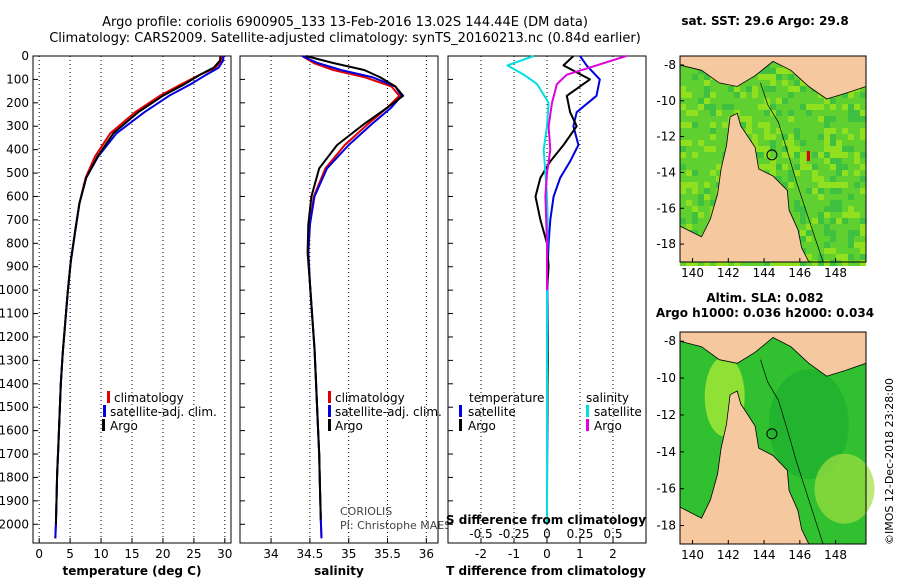  Describe the element at coordinates (133, 549) in the screenshot. I see `temperature-x-axis: 0 5 10 15 20 25 30` at that location.